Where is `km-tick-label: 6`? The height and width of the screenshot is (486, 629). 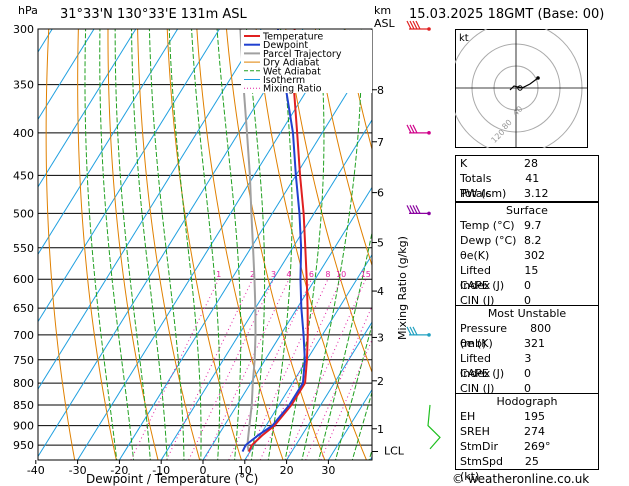 km-tick-label: 6 is located at coordinates (380, 193).